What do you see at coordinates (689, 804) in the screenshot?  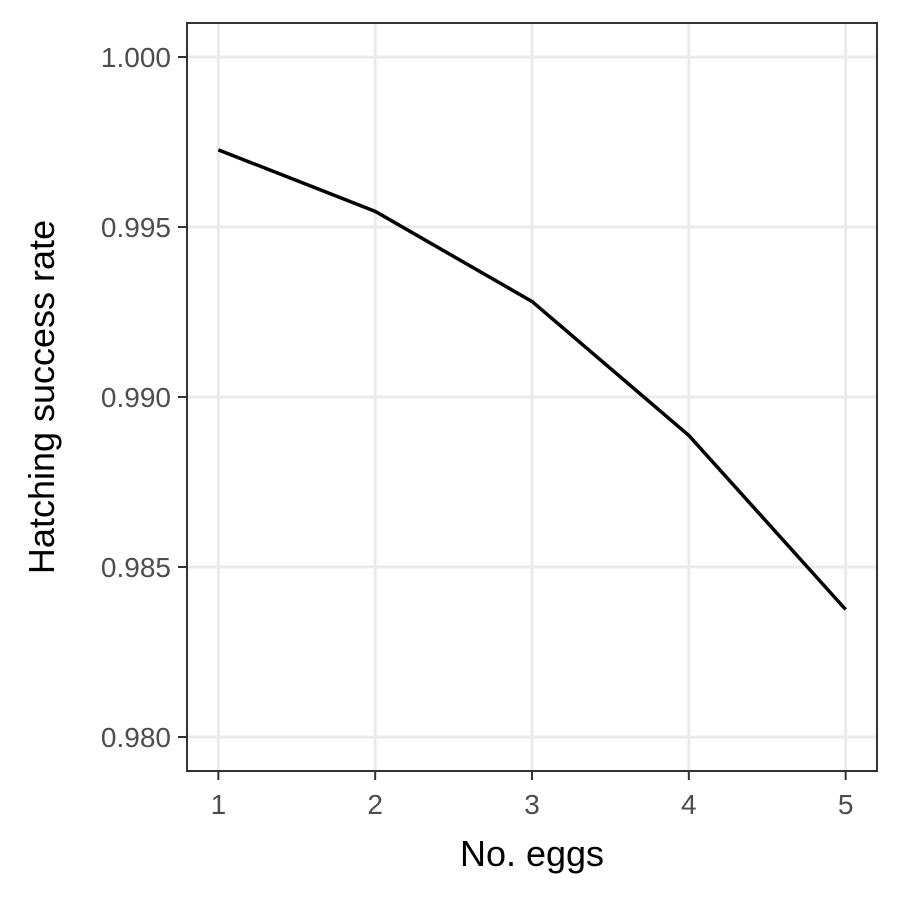 I see `x-tick-label: 4` at bounding box center [689, 804].